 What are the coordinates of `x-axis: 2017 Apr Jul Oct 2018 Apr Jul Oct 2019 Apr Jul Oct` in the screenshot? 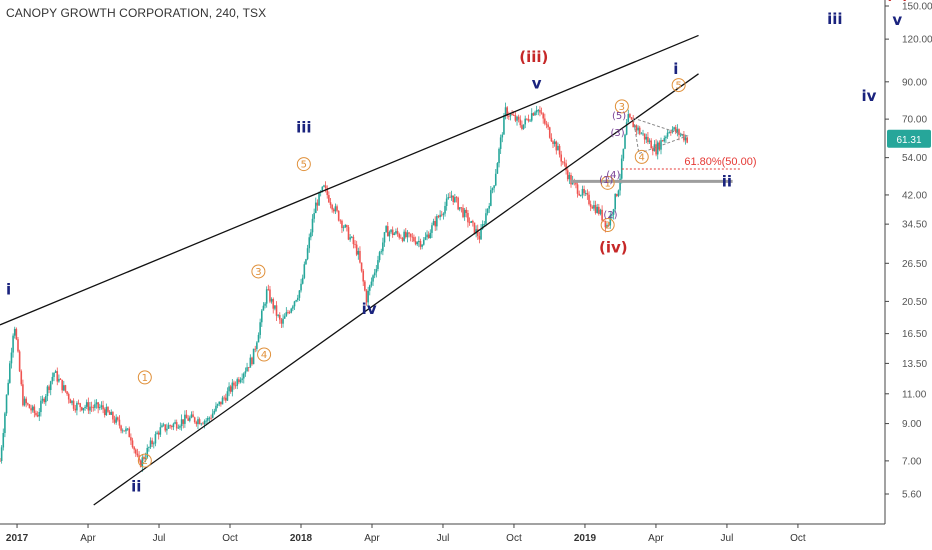 It's located at (442, 533).